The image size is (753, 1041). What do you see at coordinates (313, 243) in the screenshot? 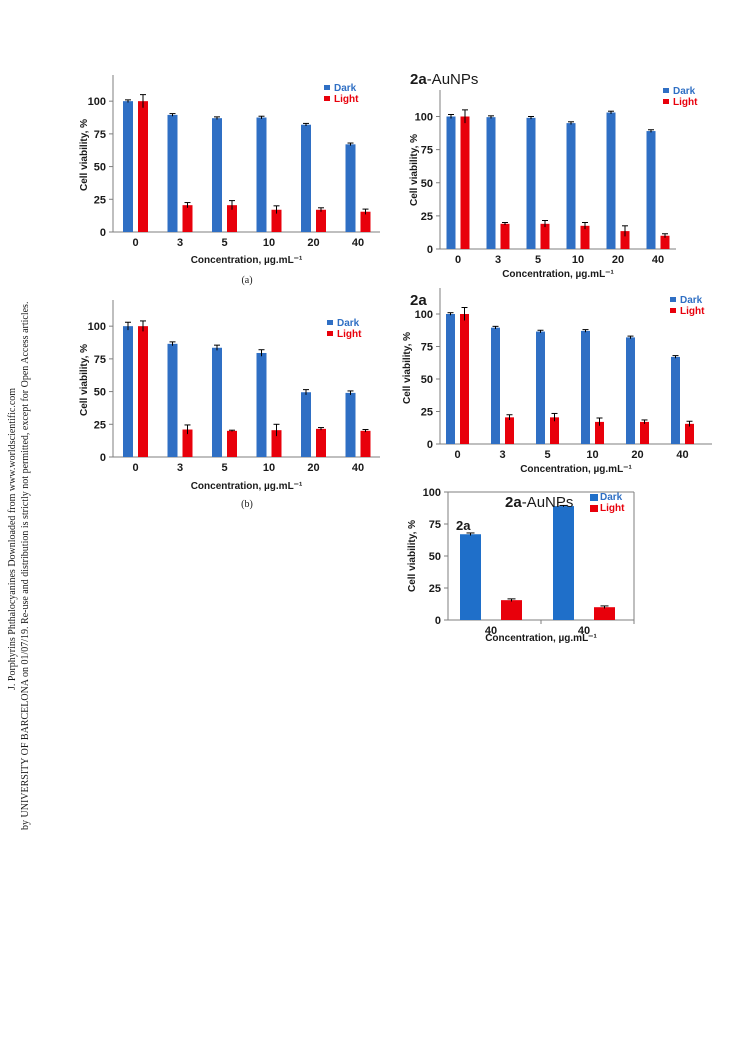
I see `x-tick-label: 20` at bounding box center [313, 243].